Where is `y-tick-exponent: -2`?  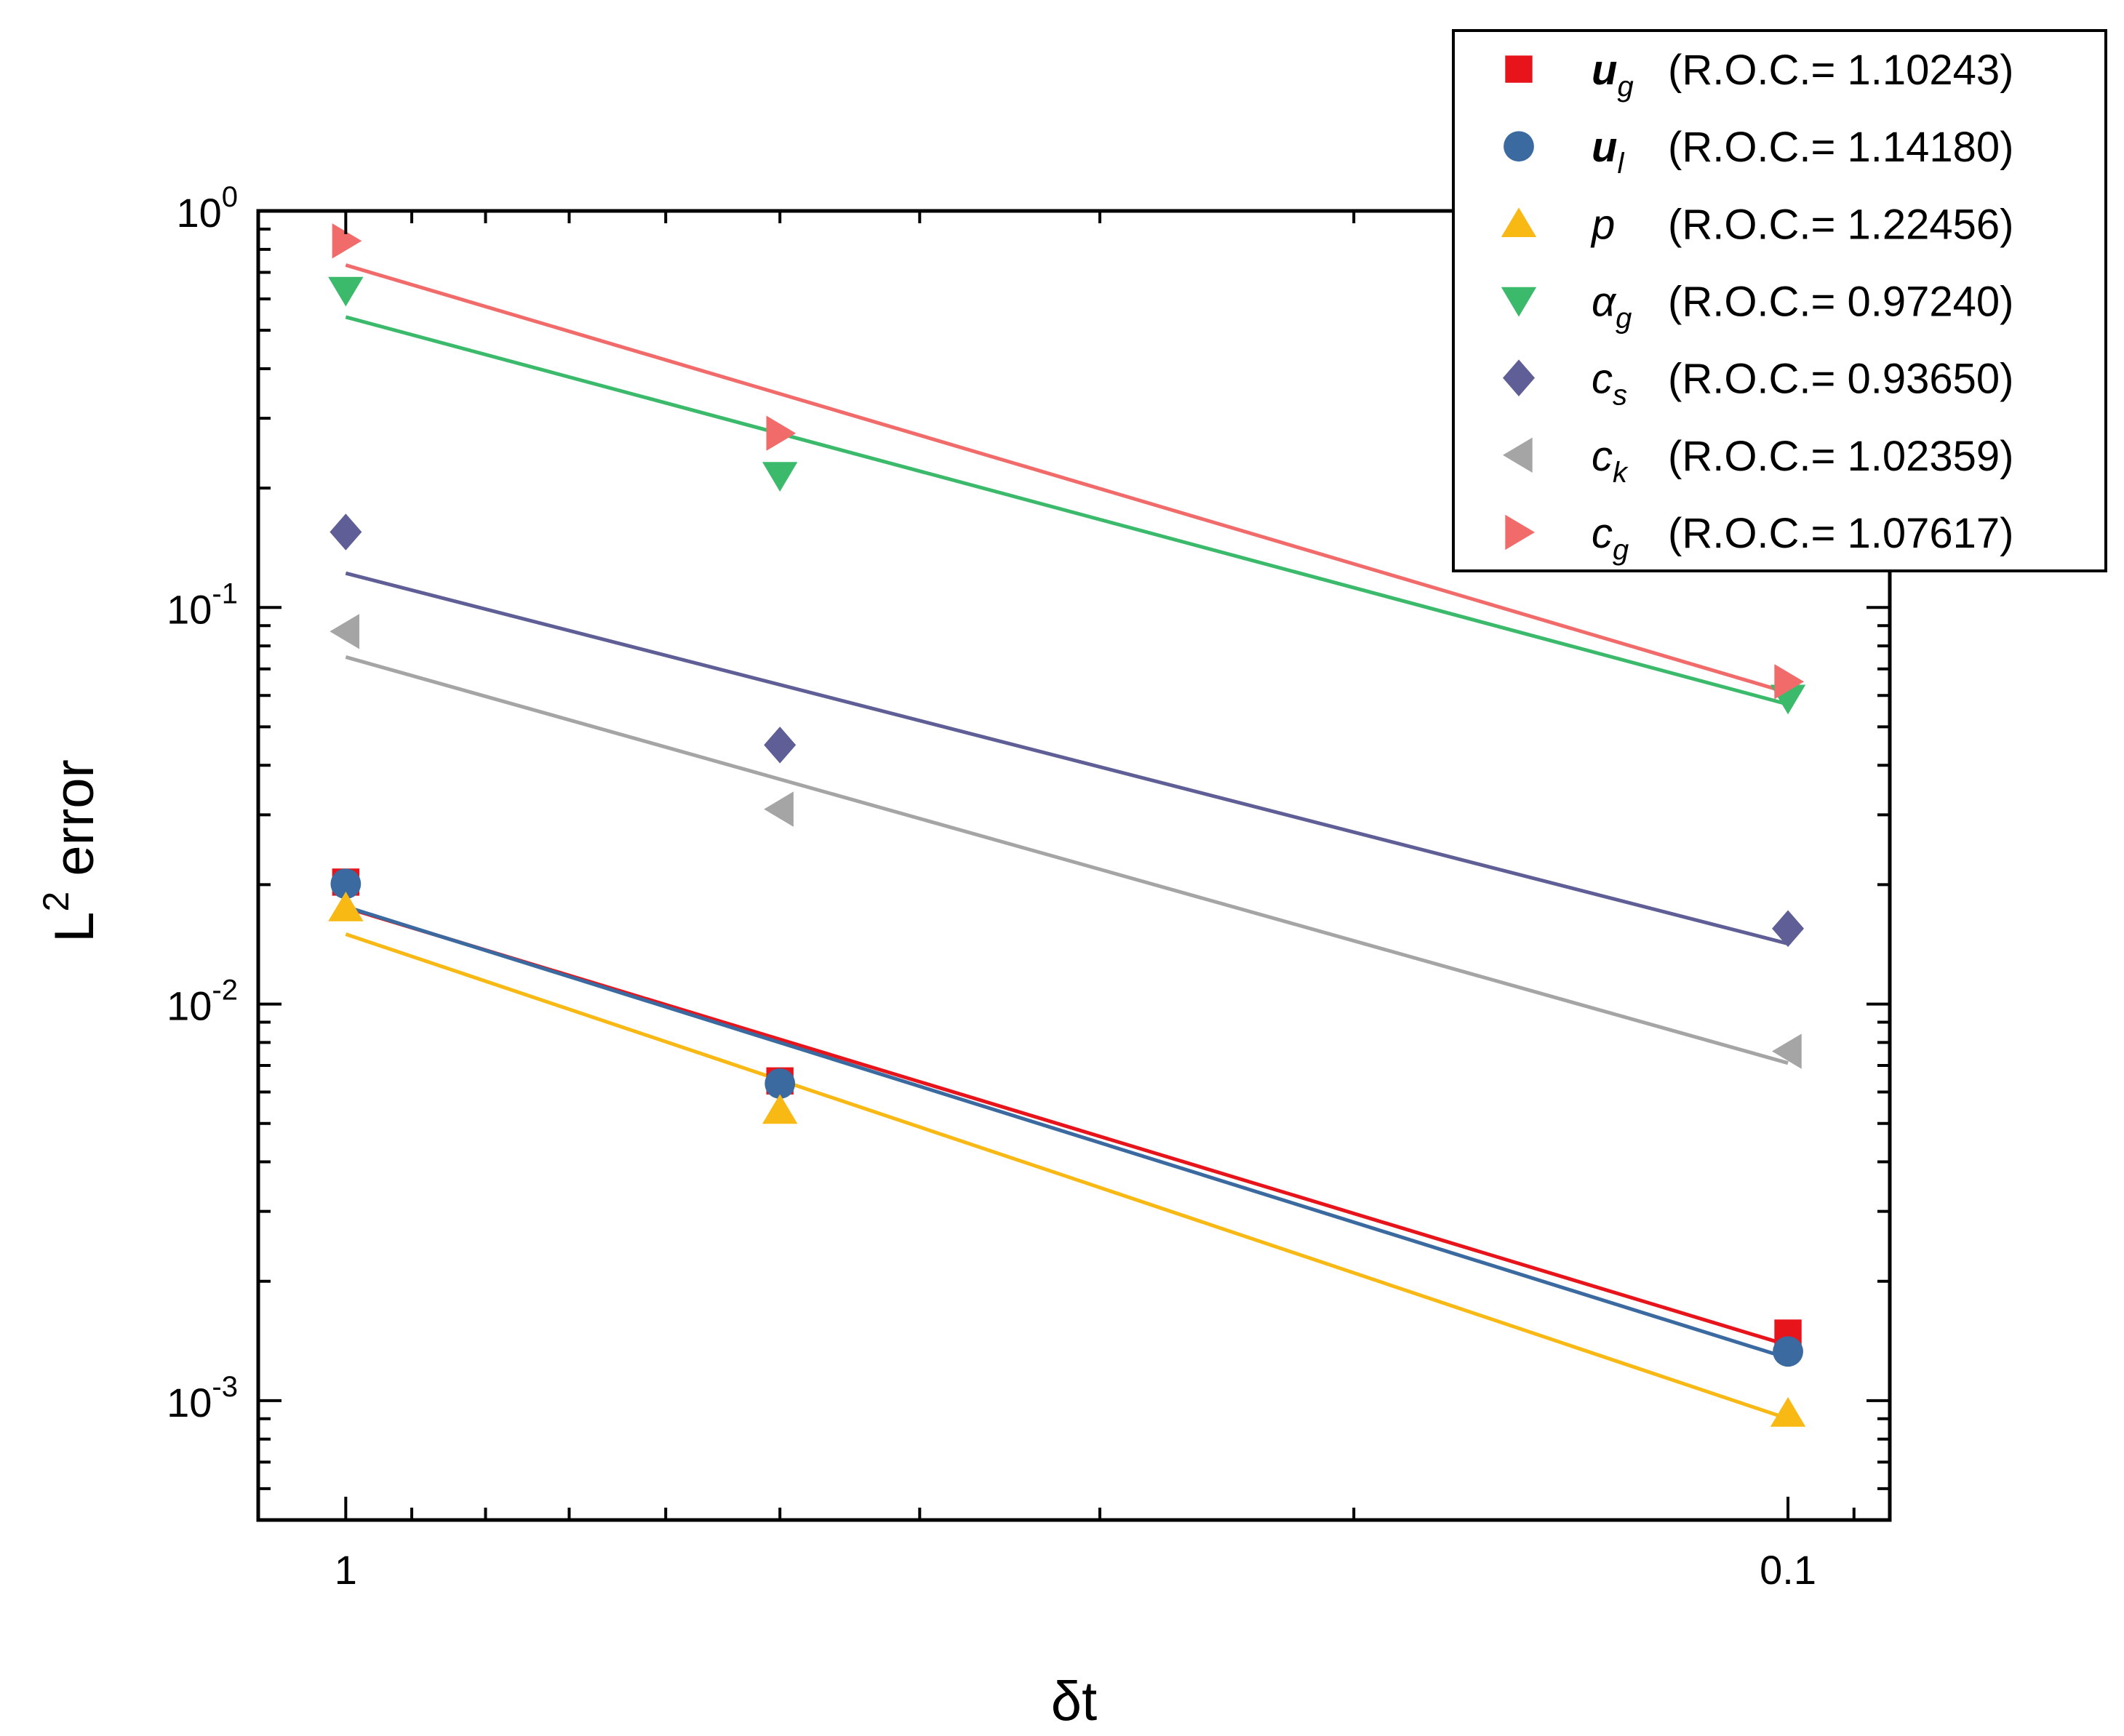 y-tick-exponent: -2 is located at coordinates (225, 991).